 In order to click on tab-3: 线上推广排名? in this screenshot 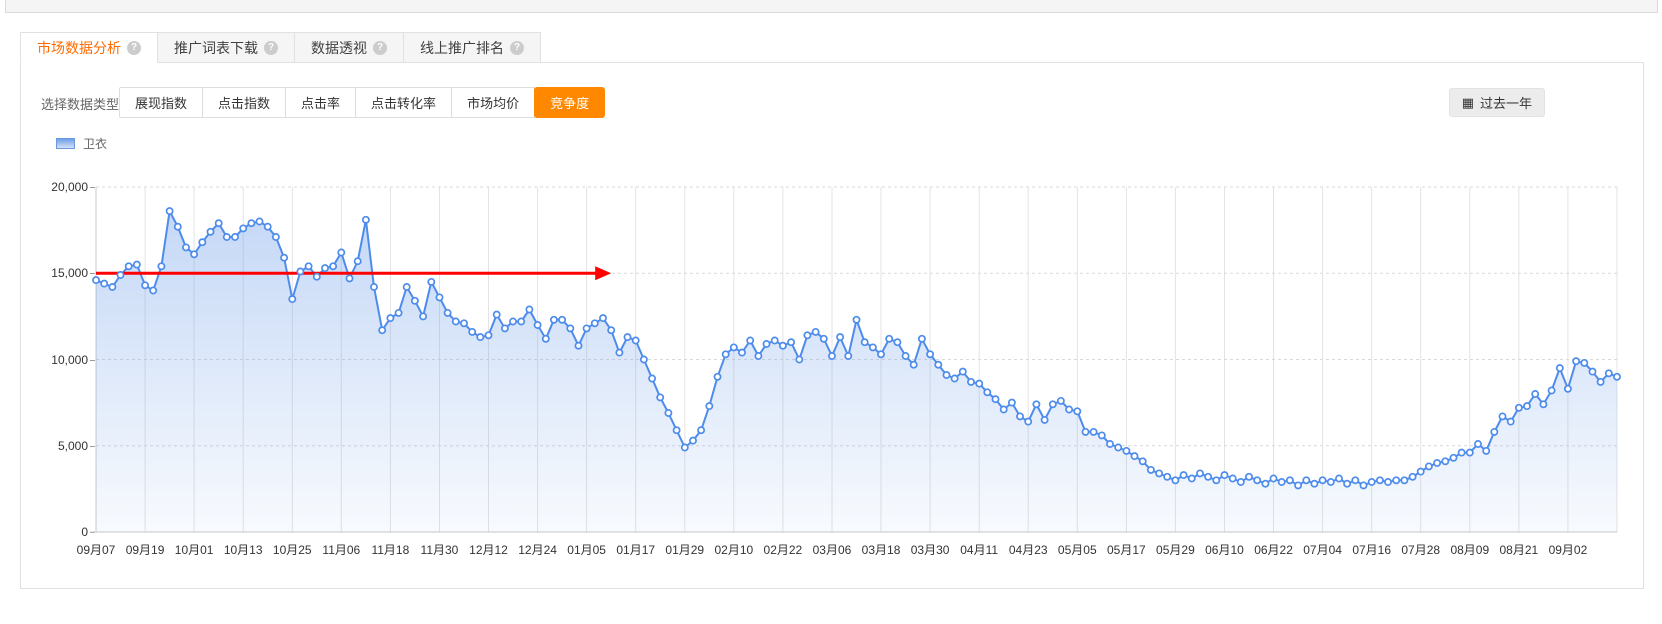, I will do `click(472, 47)`.